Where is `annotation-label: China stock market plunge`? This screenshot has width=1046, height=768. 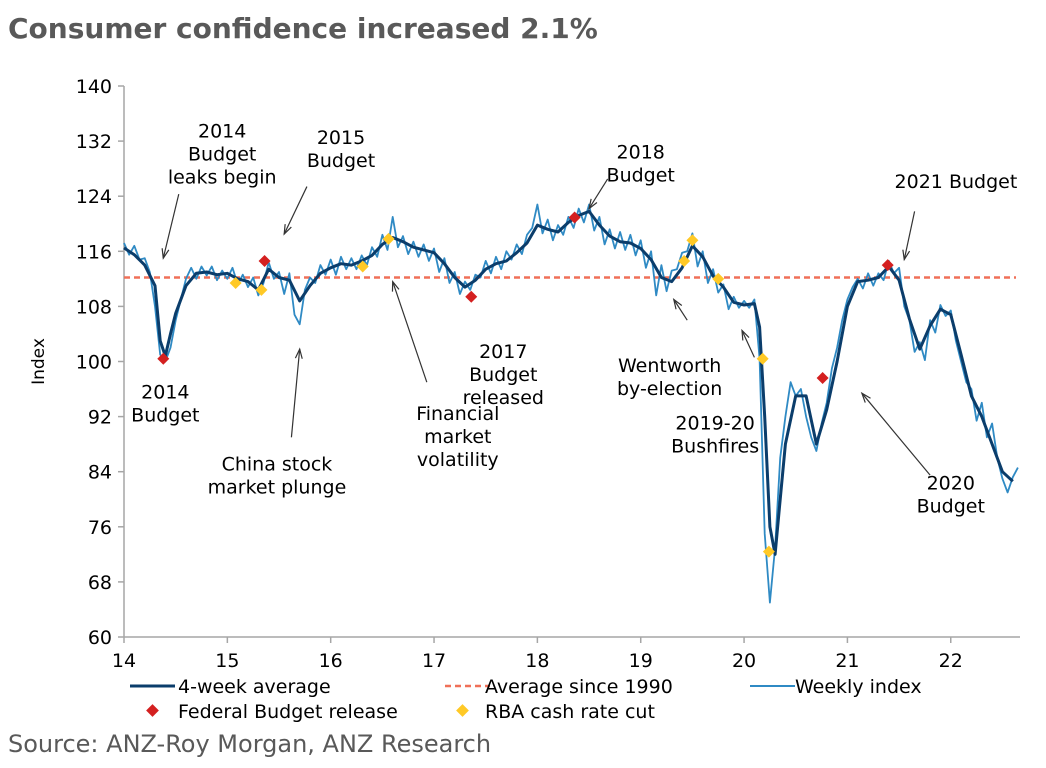
annotation-label: China stock market plunge is located at coordinates (277, 475).